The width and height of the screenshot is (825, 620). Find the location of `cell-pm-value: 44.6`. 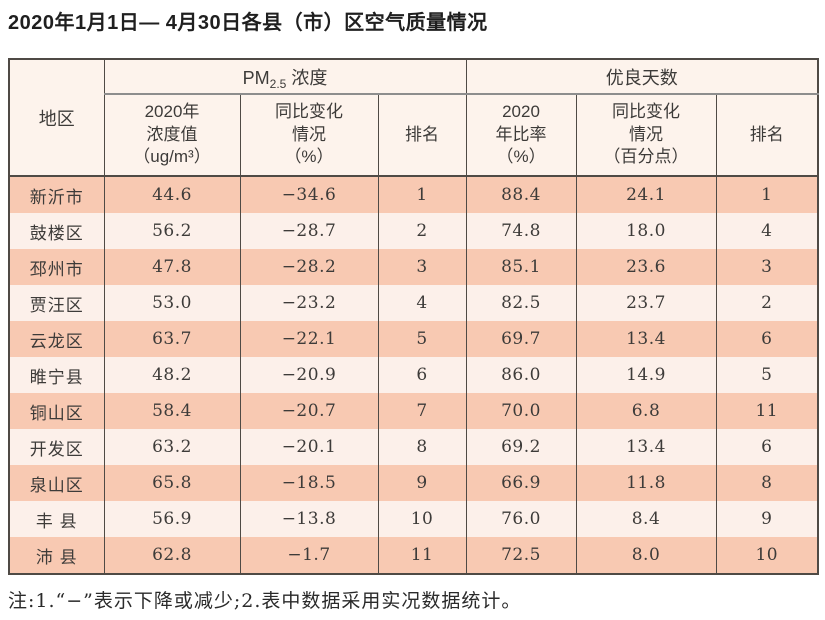

cell-pm-value: 44.6 is located at coordinates (172, 194).